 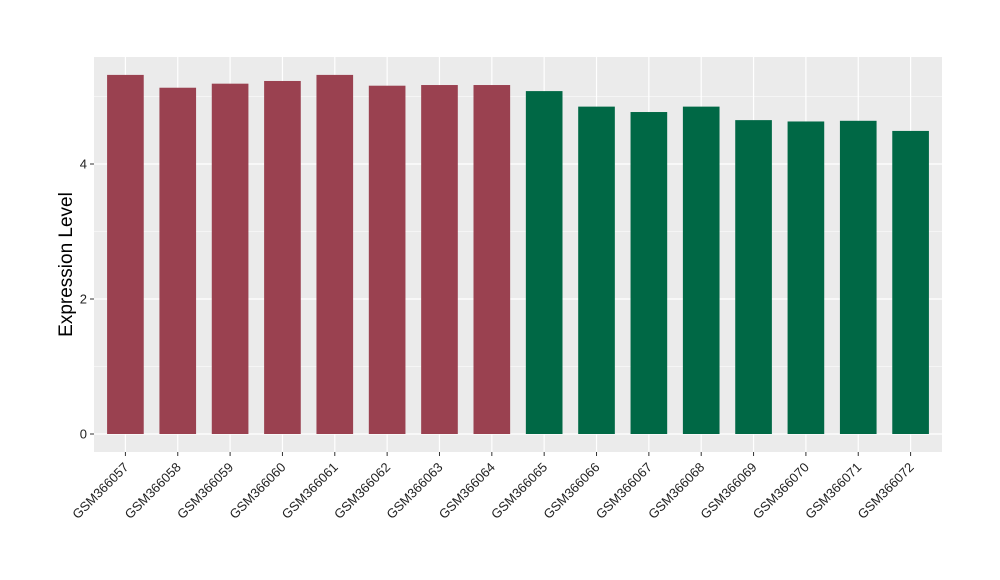 What do you see at coordinates (335, 254) in the screenshot?
I see `bar-GSM366061` at bounding box center [335, 254].